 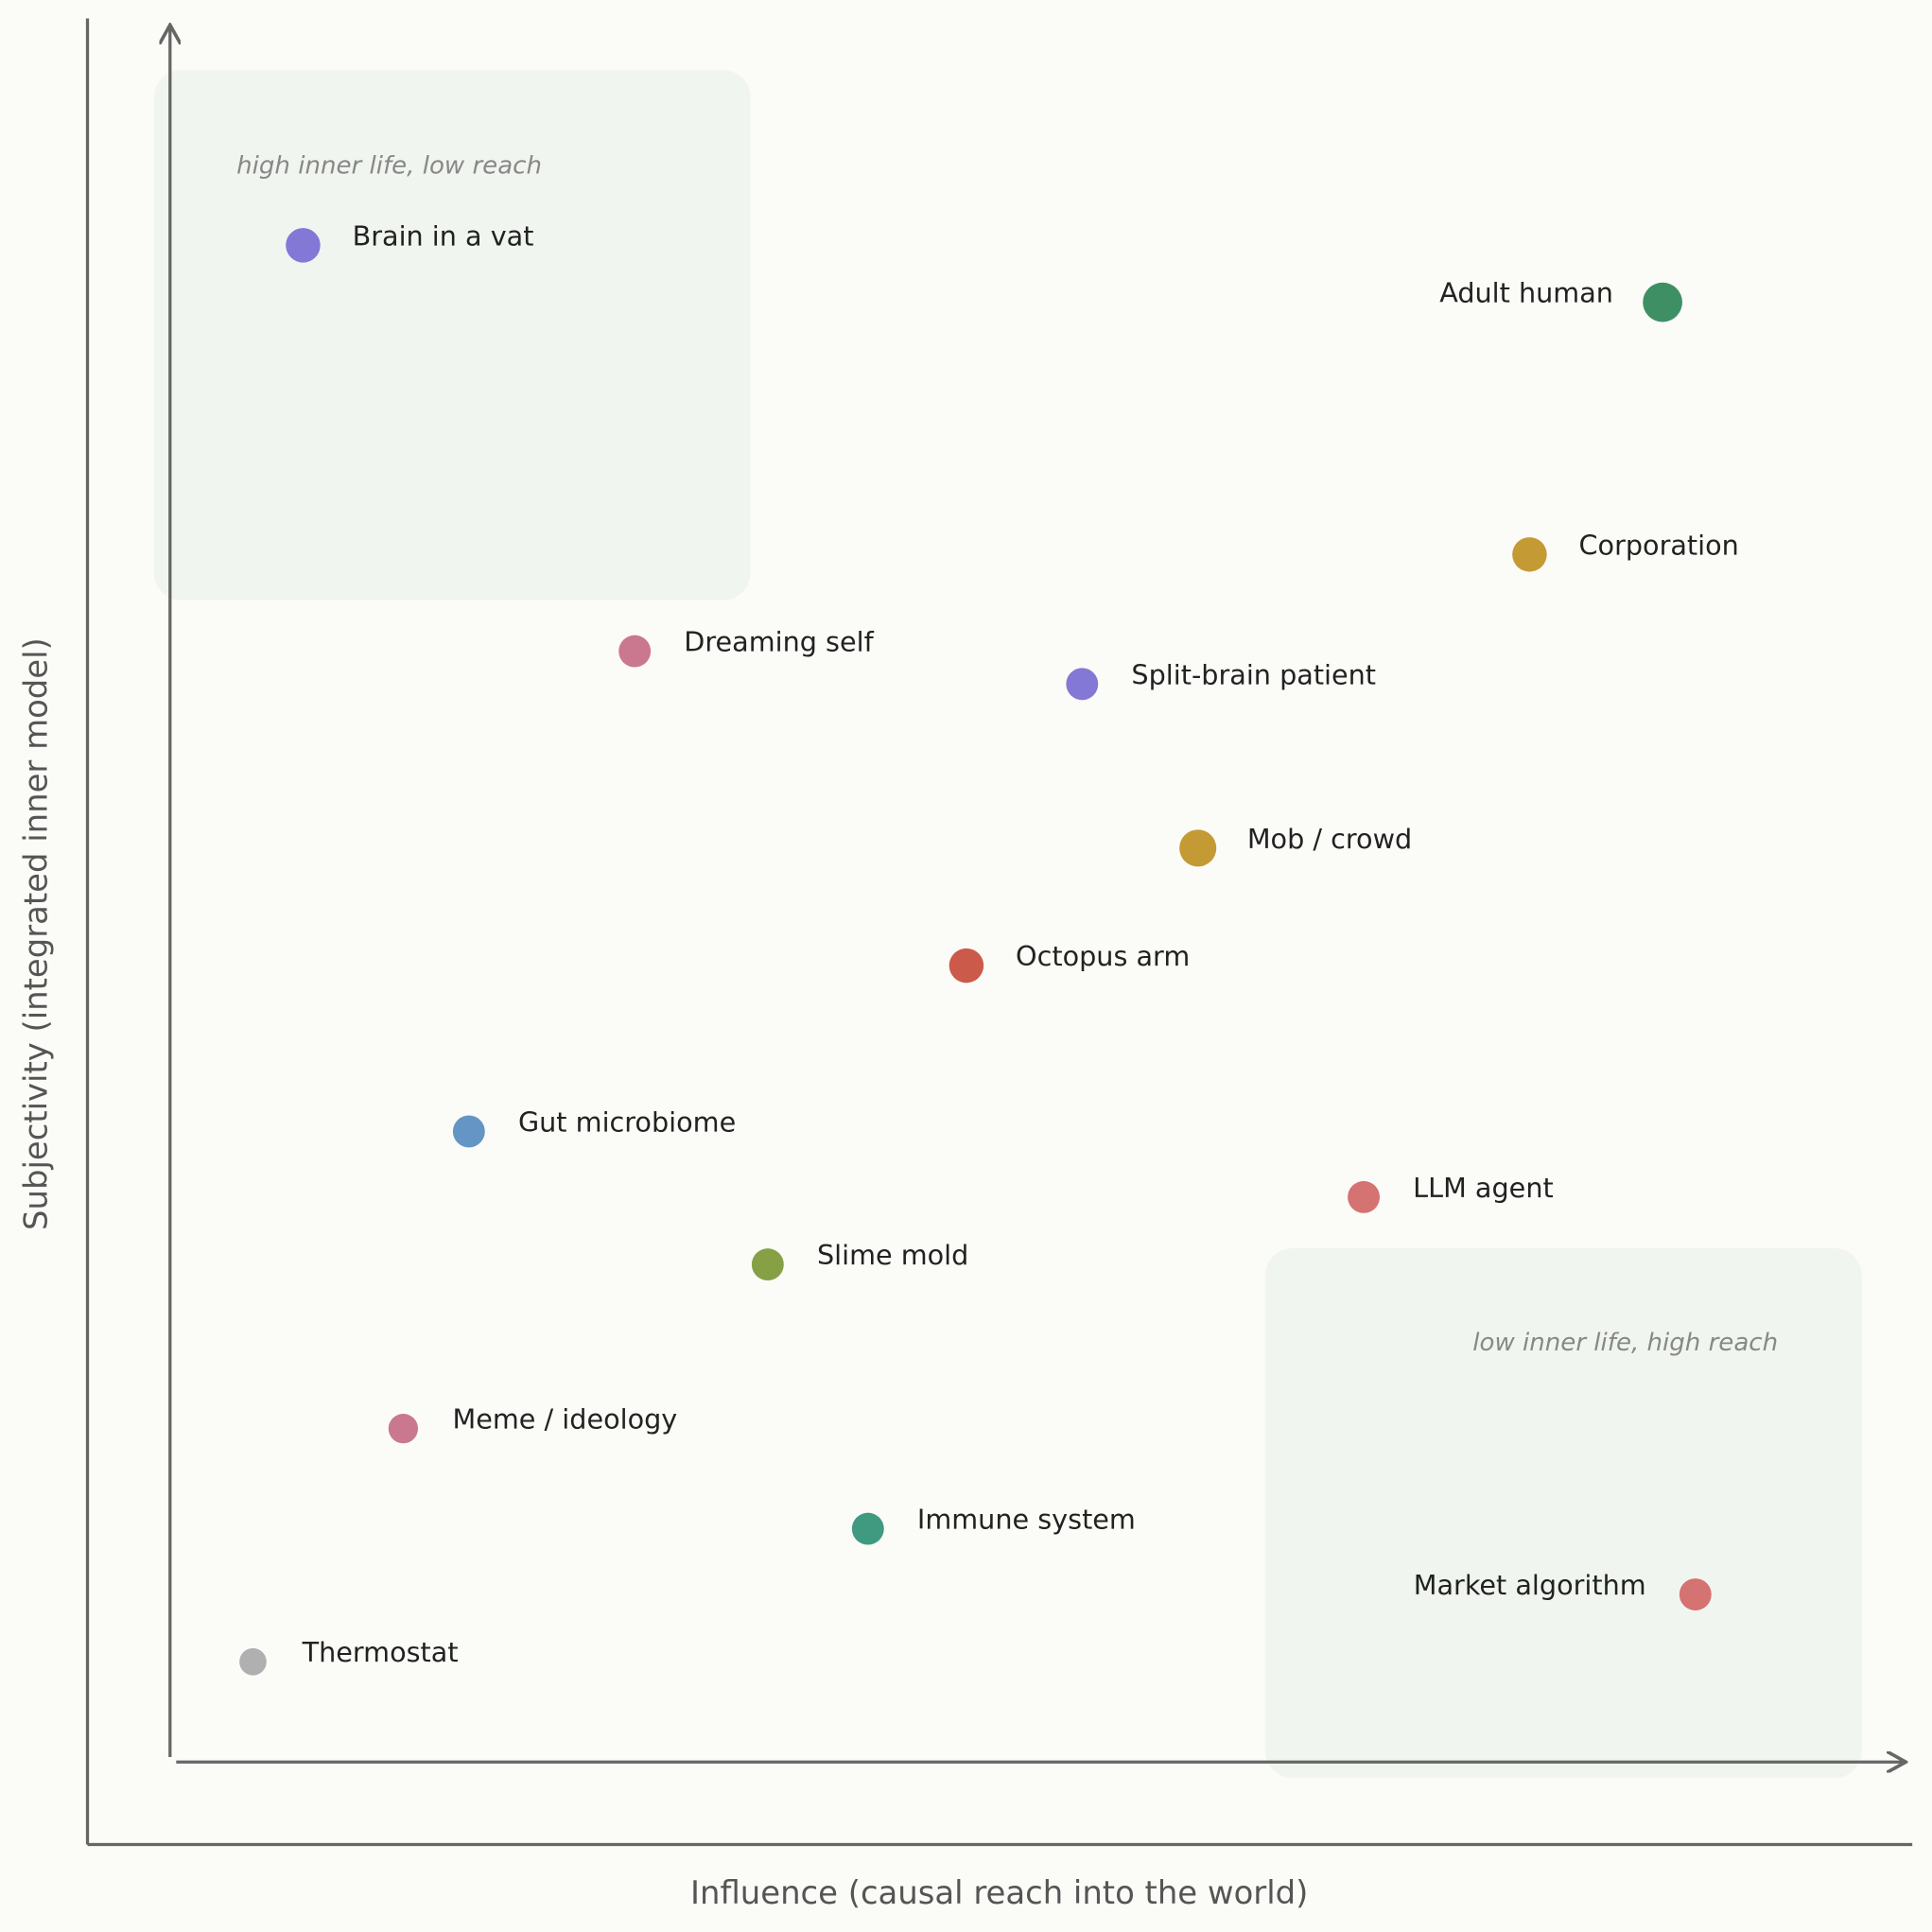 What do you see at coordinates (1625, 1343) in the screenshot?
I see `annotation-bottom-right: low inner life, high reach` at bounding box center [1625, 1343].